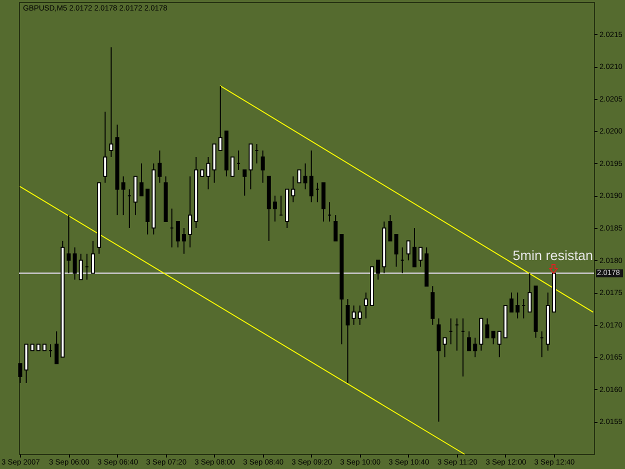  What do you see at coordinates (552, 255) in the screenshot?
I see `annotation: 5min resistan` at bounding box center [552, 255].